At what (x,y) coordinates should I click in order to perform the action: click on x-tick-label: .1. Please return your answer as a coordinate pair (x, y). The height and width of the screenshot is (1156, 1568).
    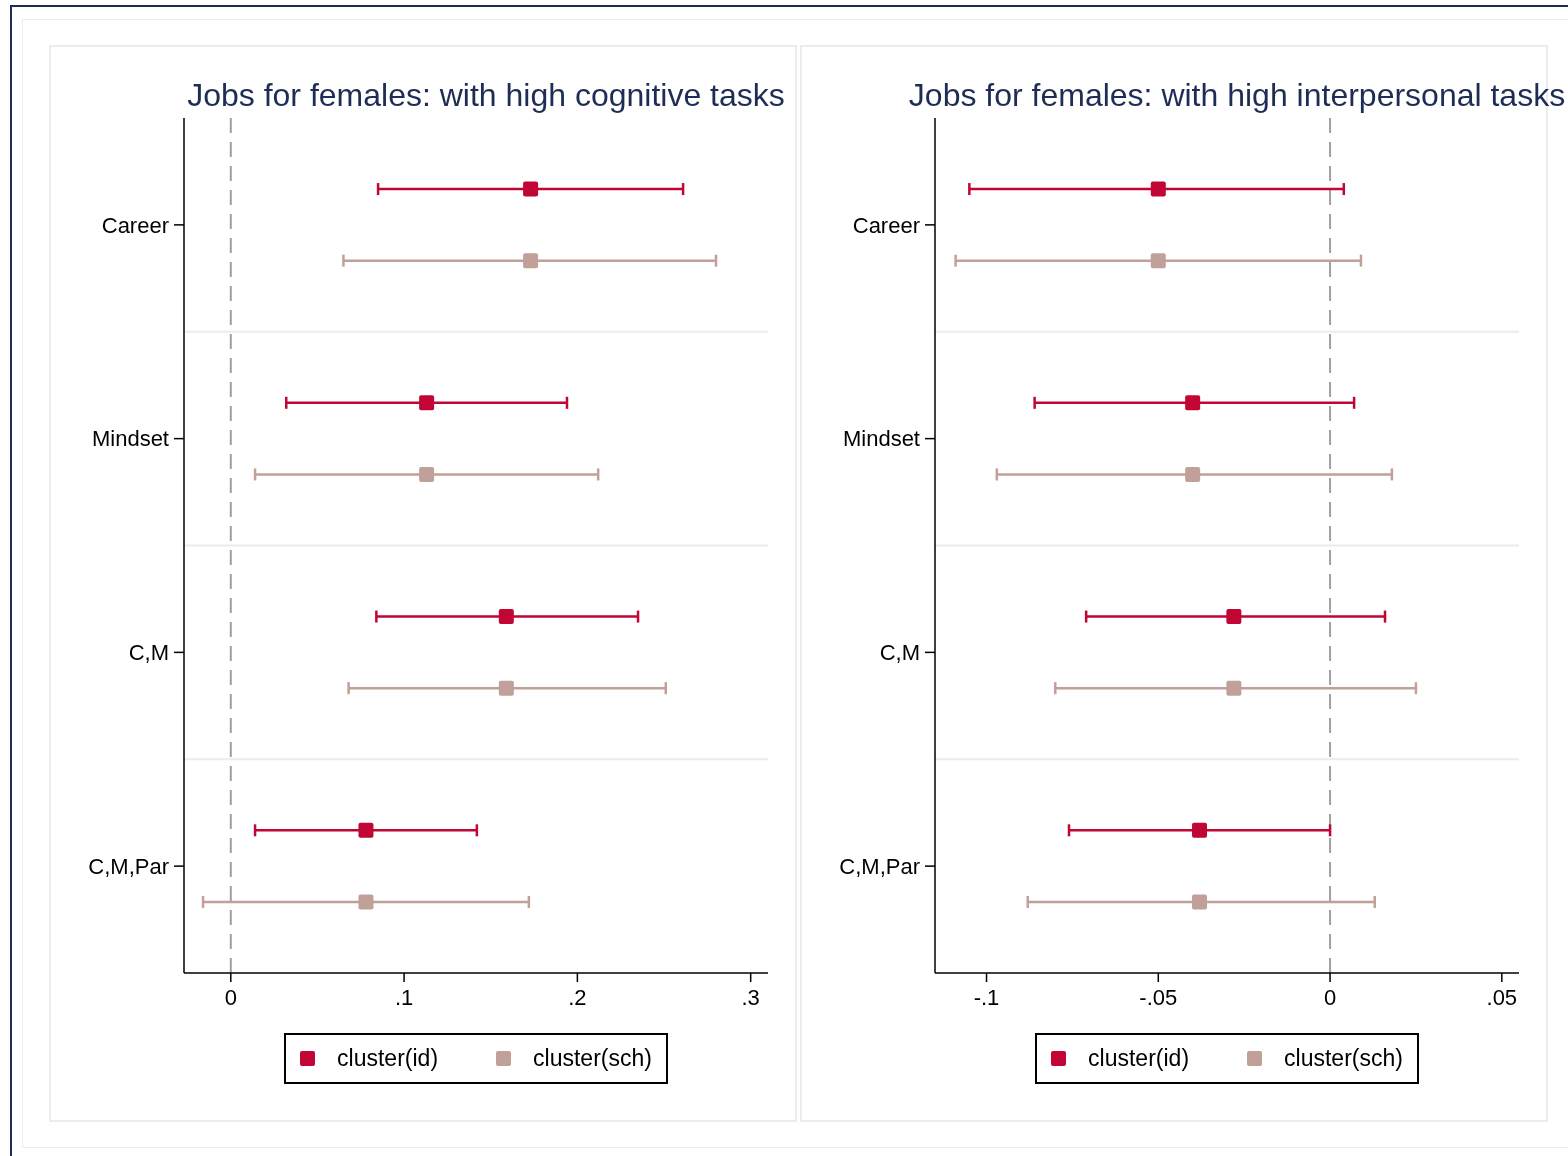
    Looking at the image, I should click on (404, 997).